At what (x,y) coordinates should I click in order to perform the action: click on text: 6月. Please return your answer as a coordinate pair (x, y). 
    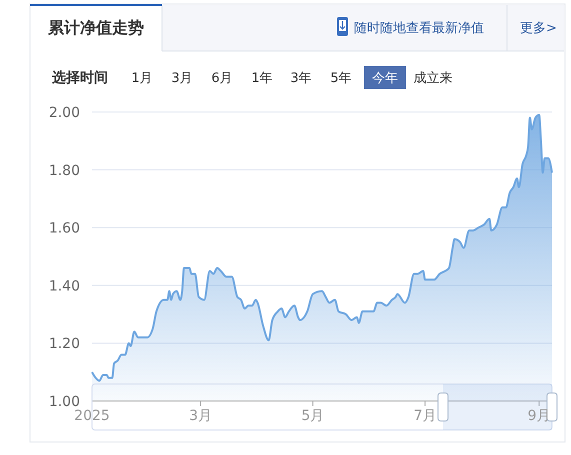
    Looking at the image, I should click on (222, 78).